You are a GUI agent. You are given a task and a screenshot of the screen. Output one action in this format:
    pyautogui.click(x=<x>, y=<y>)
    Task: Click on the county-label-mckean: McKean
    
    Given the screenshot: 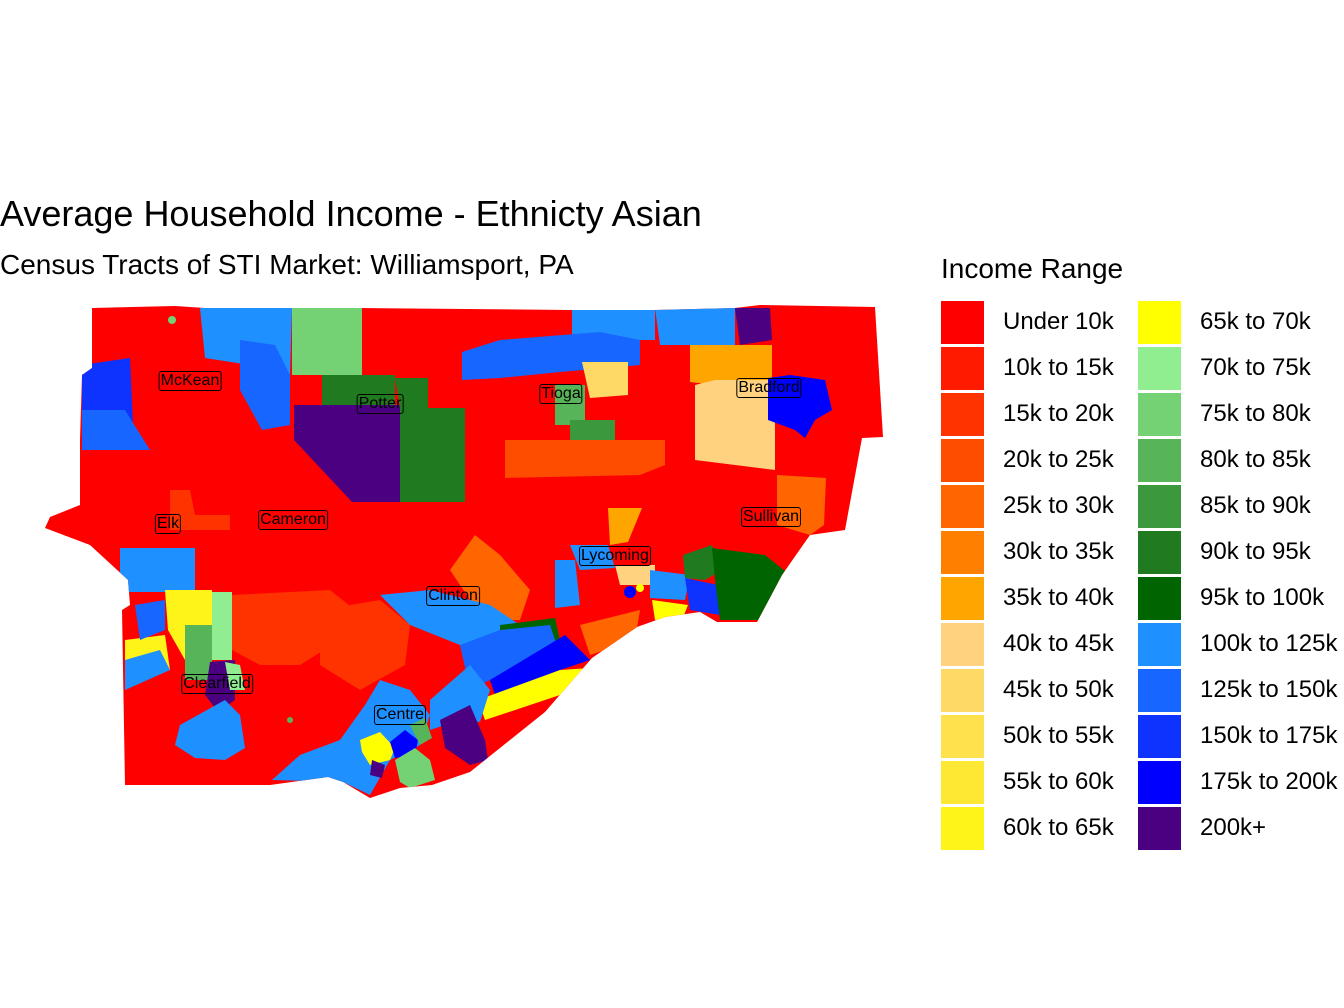 What is the action you would take?
    pyautogui.click(x=190, y=381)
    